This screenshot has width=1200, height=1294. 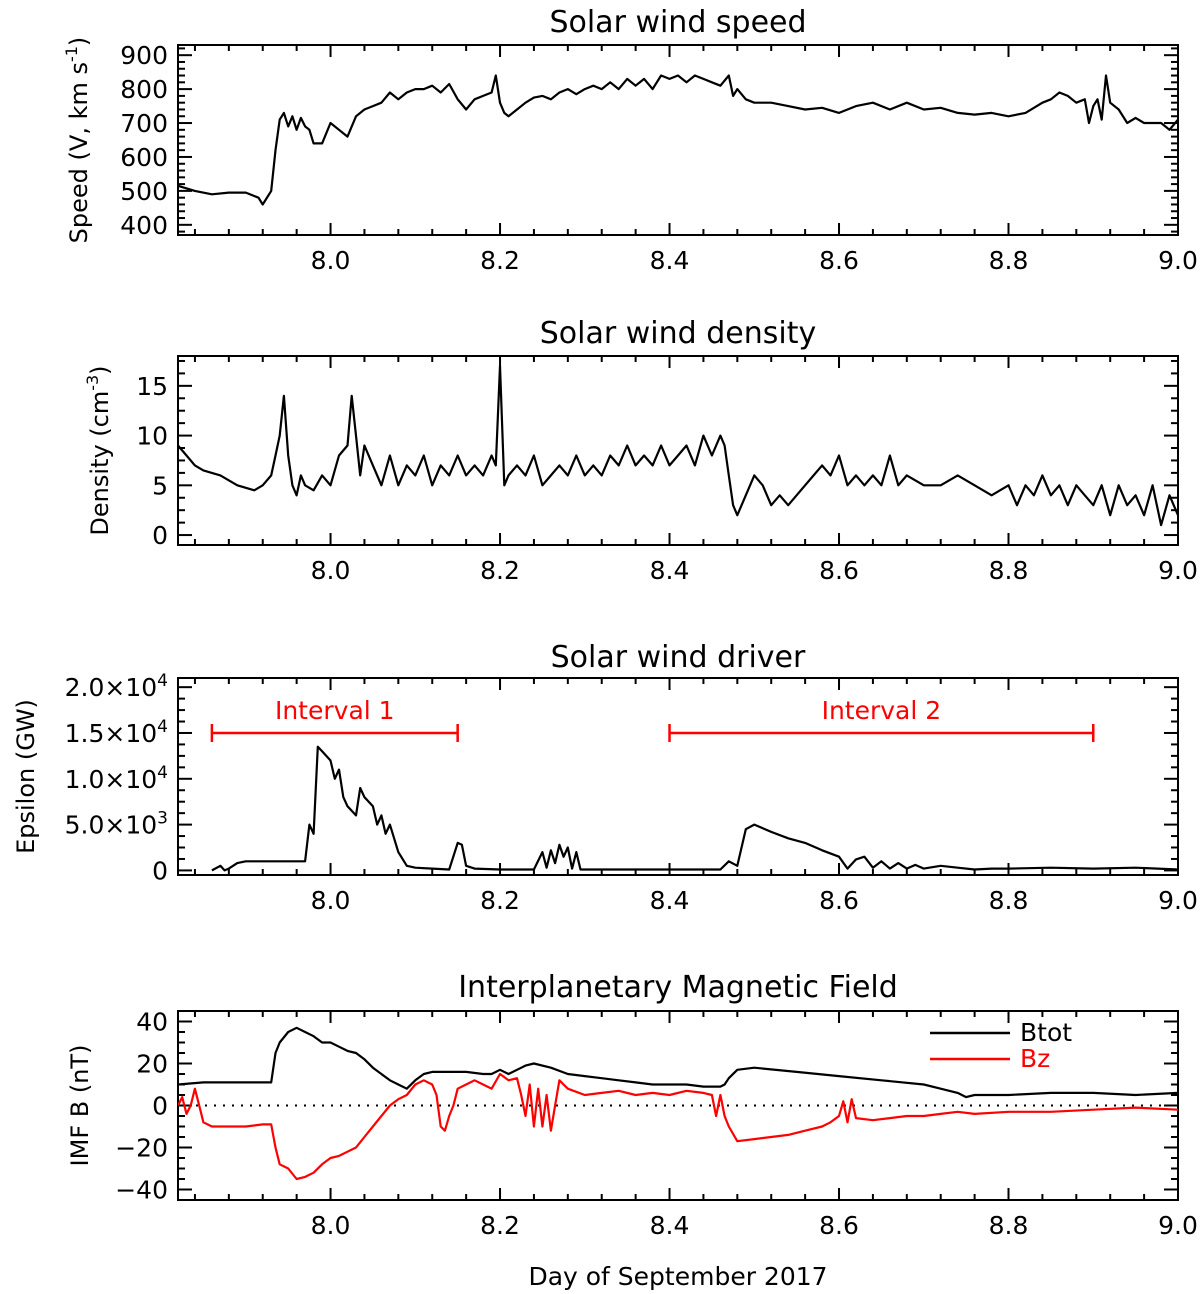 I want to click on y-tick-label: −20, so click(x=141, y=1148).